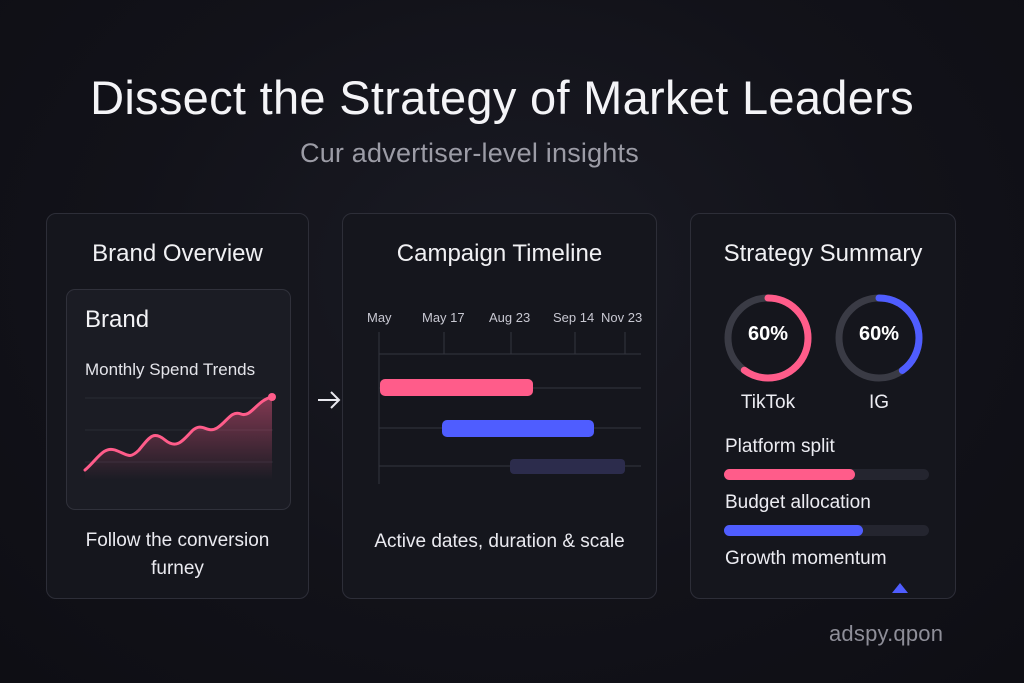 The image size is (1024, 683). I want to click on timeline-tick: May 17, so click(443, 317).